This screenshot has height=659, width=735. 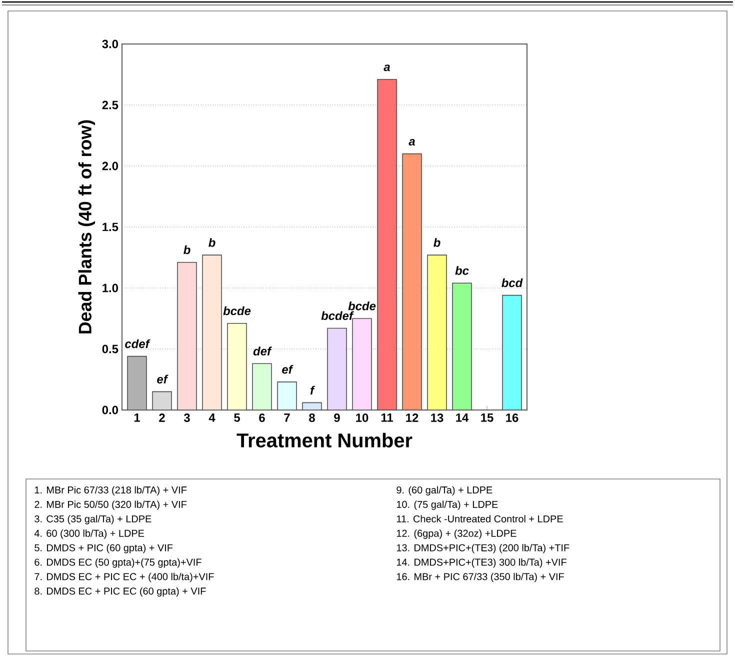 I want to click on text: 1. MBr Pic 67/33 (218 lb/TA) + VIF, so click(x=110, y=491).